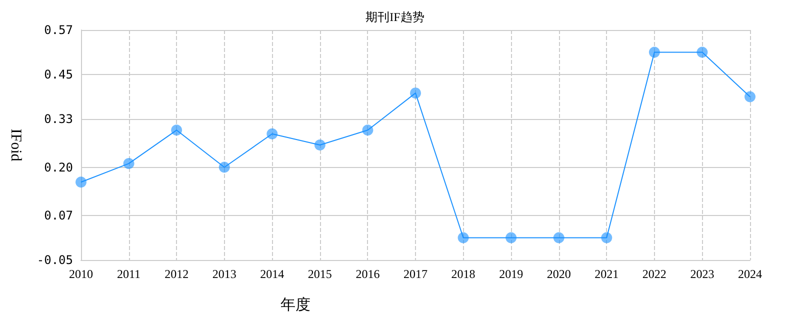 This screenshot has height=330, width=790. Describe the element at coordinates (320, 274) in the screenshot. I see `x-tick-label: 2015` at that location.